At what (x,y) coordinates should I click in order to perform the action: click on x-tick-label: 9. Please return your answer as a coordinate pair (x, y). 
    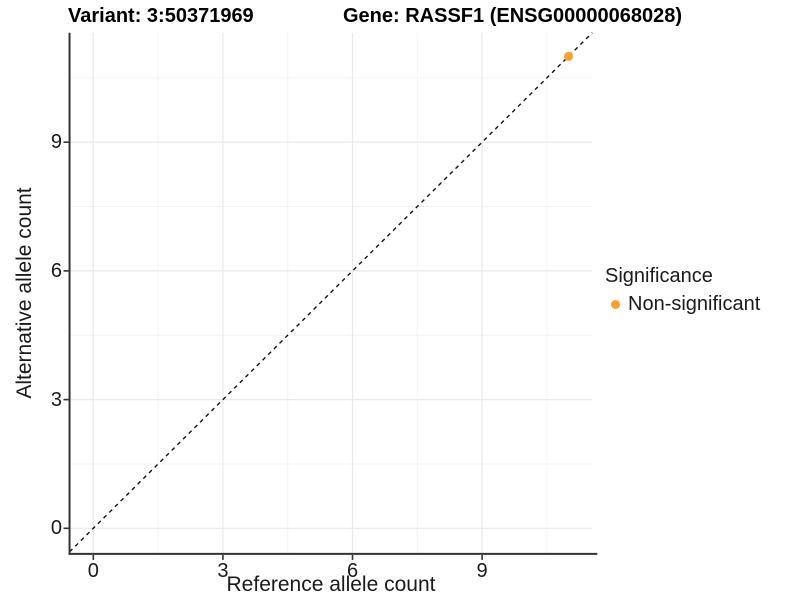
    Looking at the image, I should click on (482, 571).